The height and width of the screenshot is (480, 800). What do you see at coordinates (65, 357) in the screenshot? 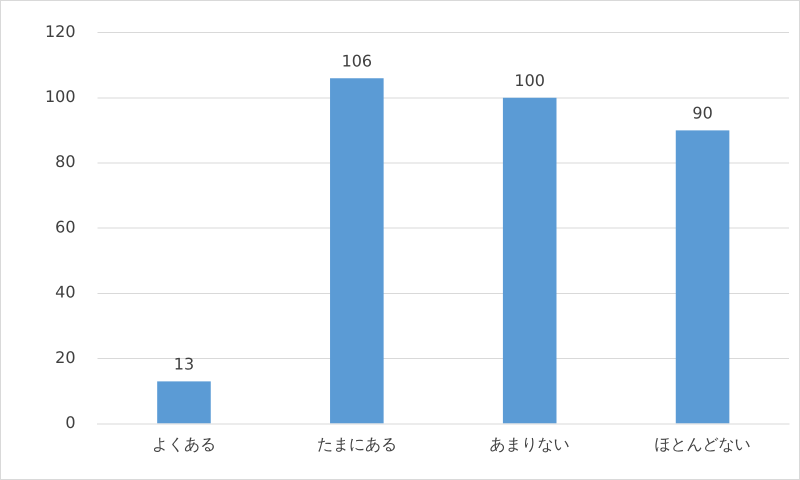
I see `y-tick-label: 20` at bounding box center [65, 357].